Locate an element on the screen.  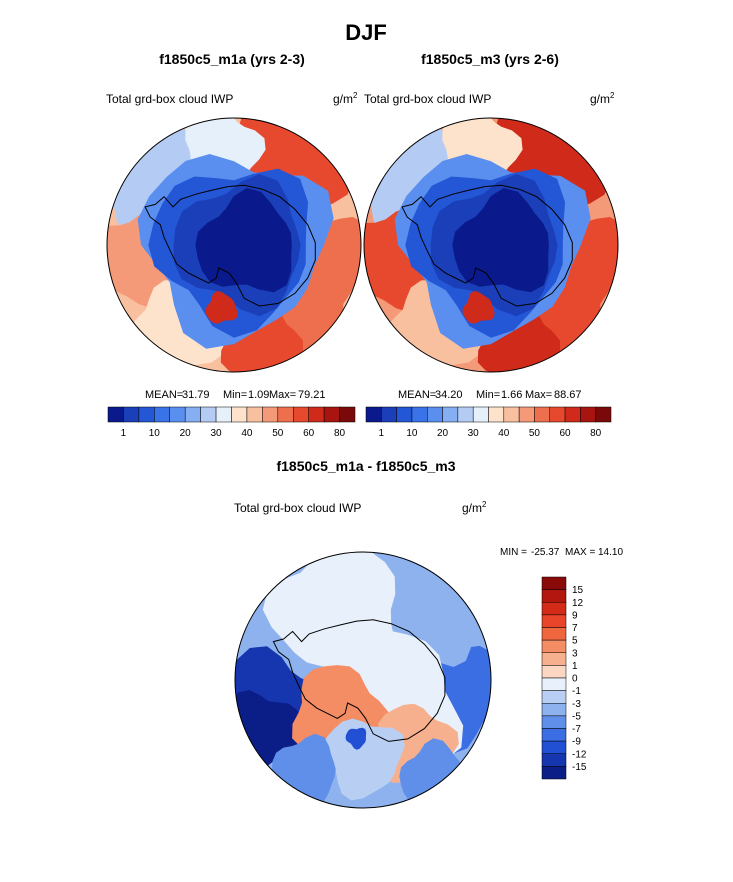
panel-1-stats: MEAN= 31.79 Min= 1.09 Max= 79.21 is located at coordinates (235, 395).